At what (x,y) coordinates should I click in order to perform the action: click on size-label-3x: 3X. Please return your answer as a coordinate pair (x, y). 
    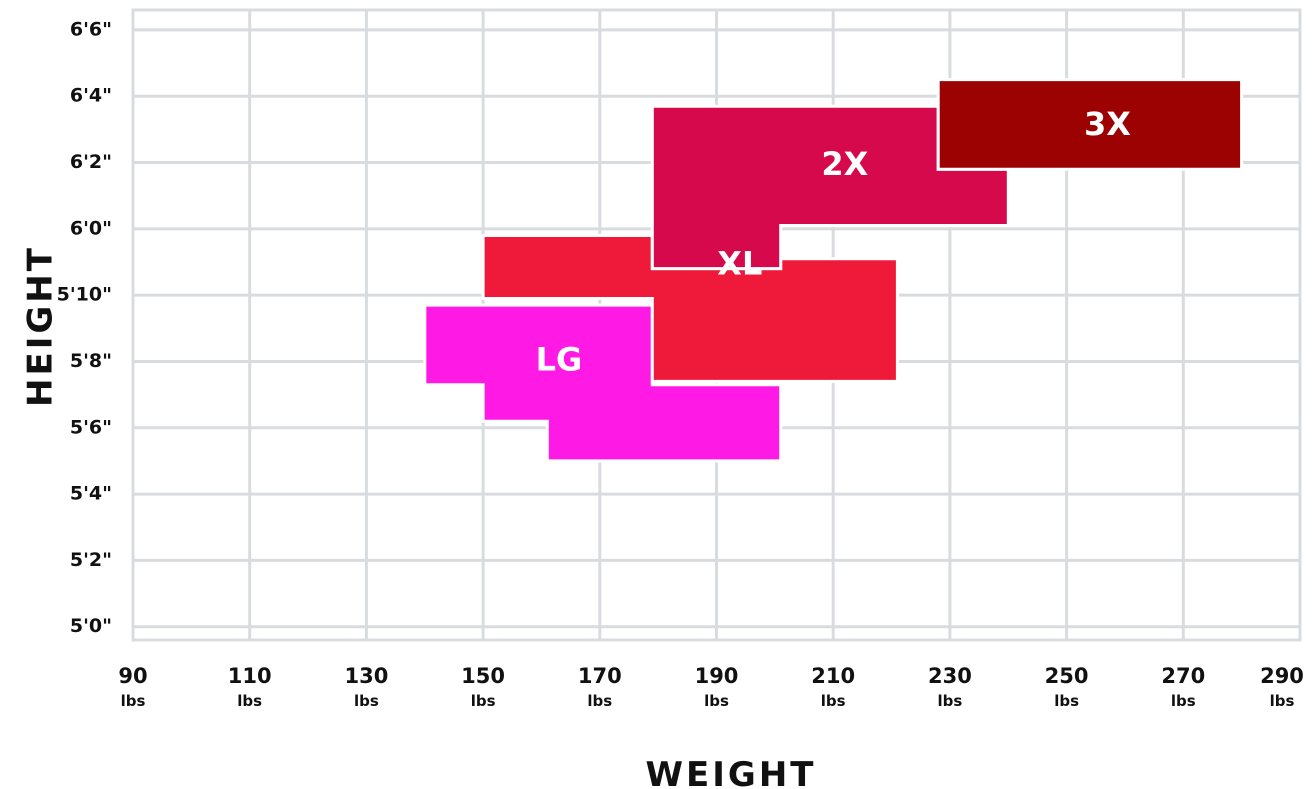
    Looking at the image, I should click on (1107, 124).